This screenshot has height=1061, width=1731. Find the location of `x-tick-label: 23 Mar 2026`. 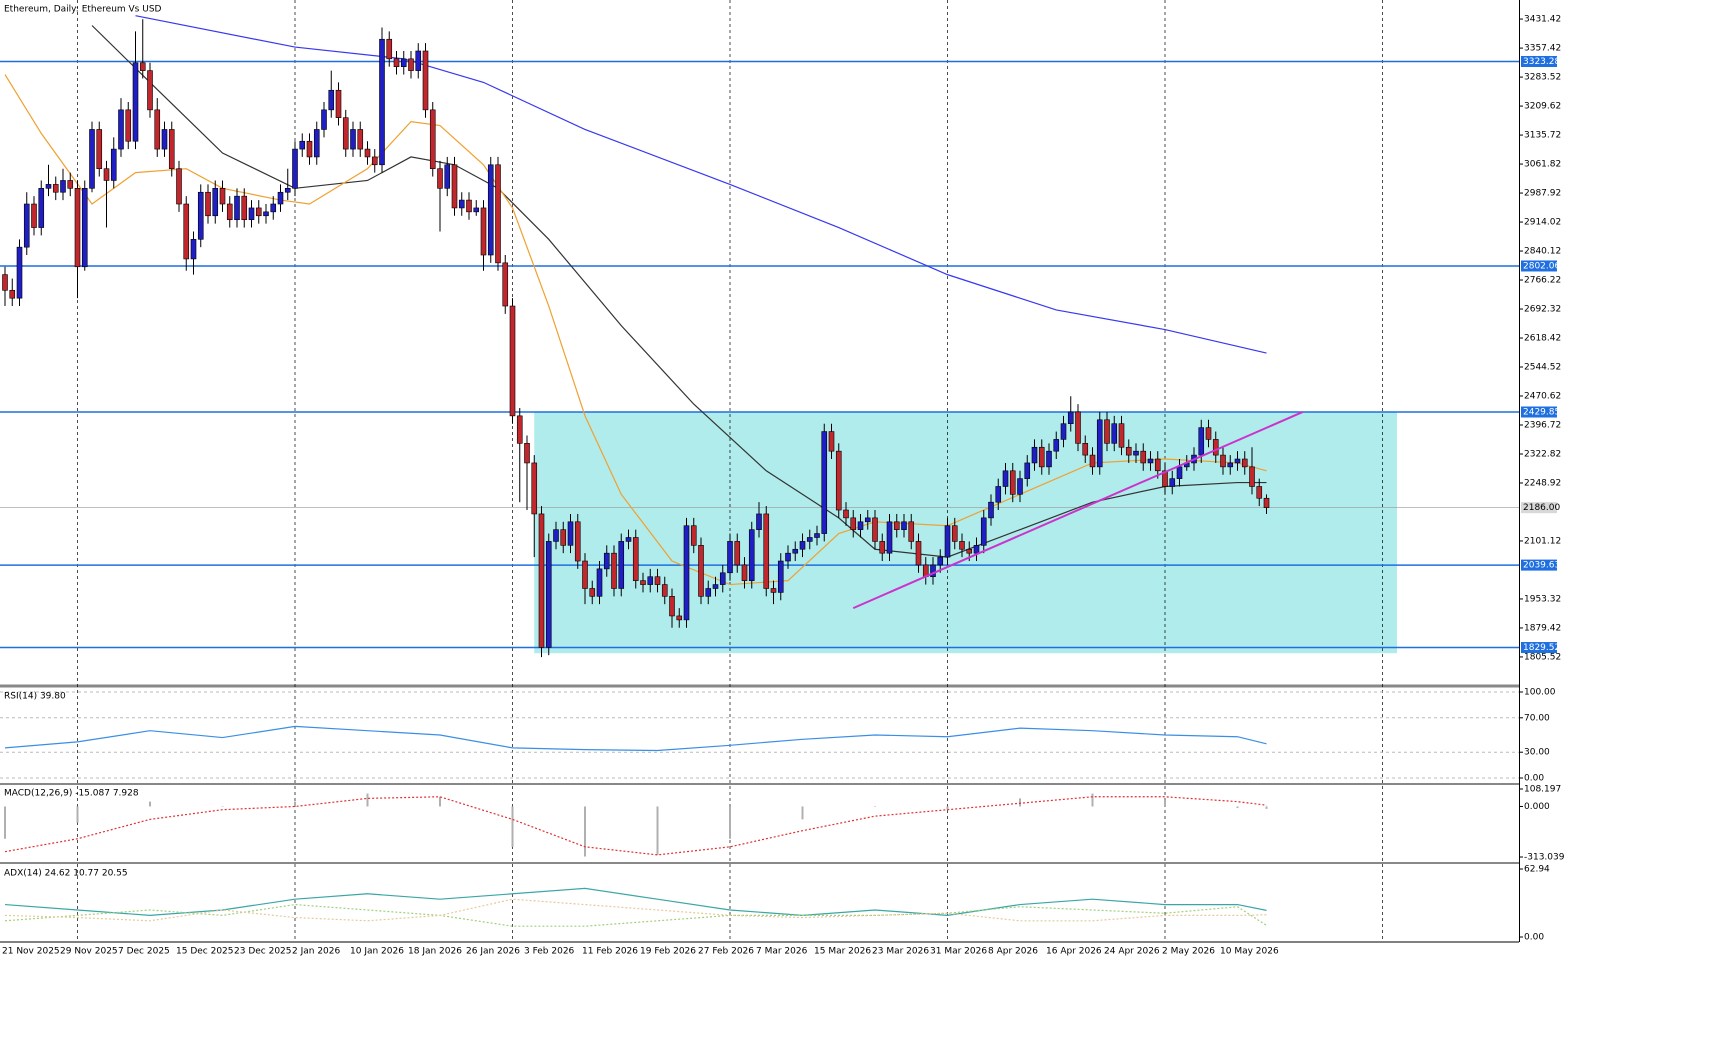

x-tick-label: 23 Mar 2026 is located at coordinates (900, 952).